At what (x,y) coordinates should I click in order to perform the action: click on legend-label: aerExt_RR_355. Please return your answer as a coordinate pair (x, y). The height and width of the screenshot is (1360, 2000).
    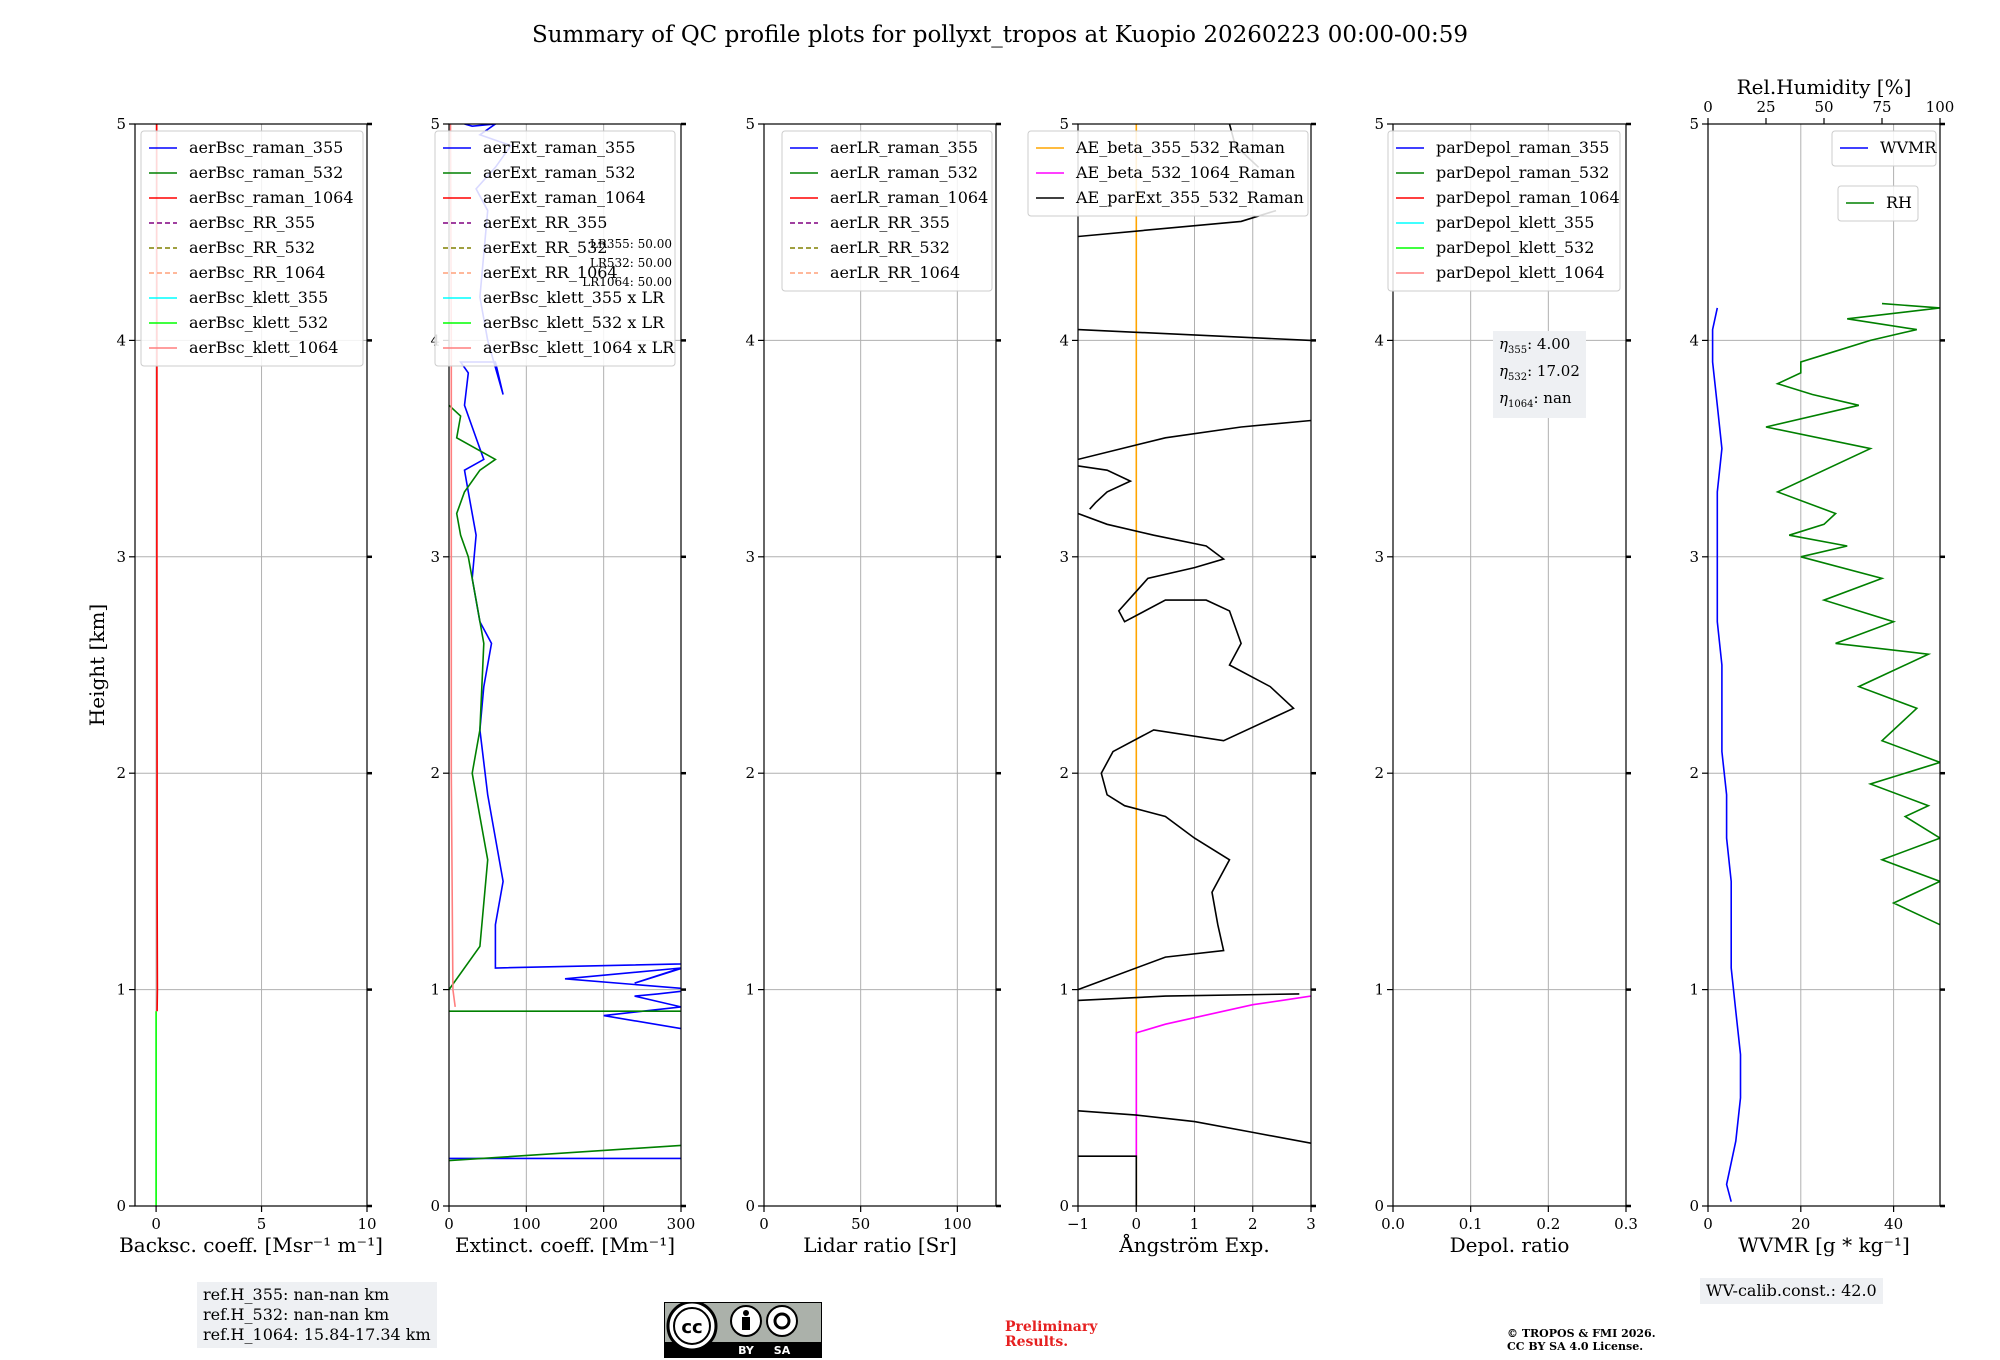
    Looking at the image, I should click on (545, 222).